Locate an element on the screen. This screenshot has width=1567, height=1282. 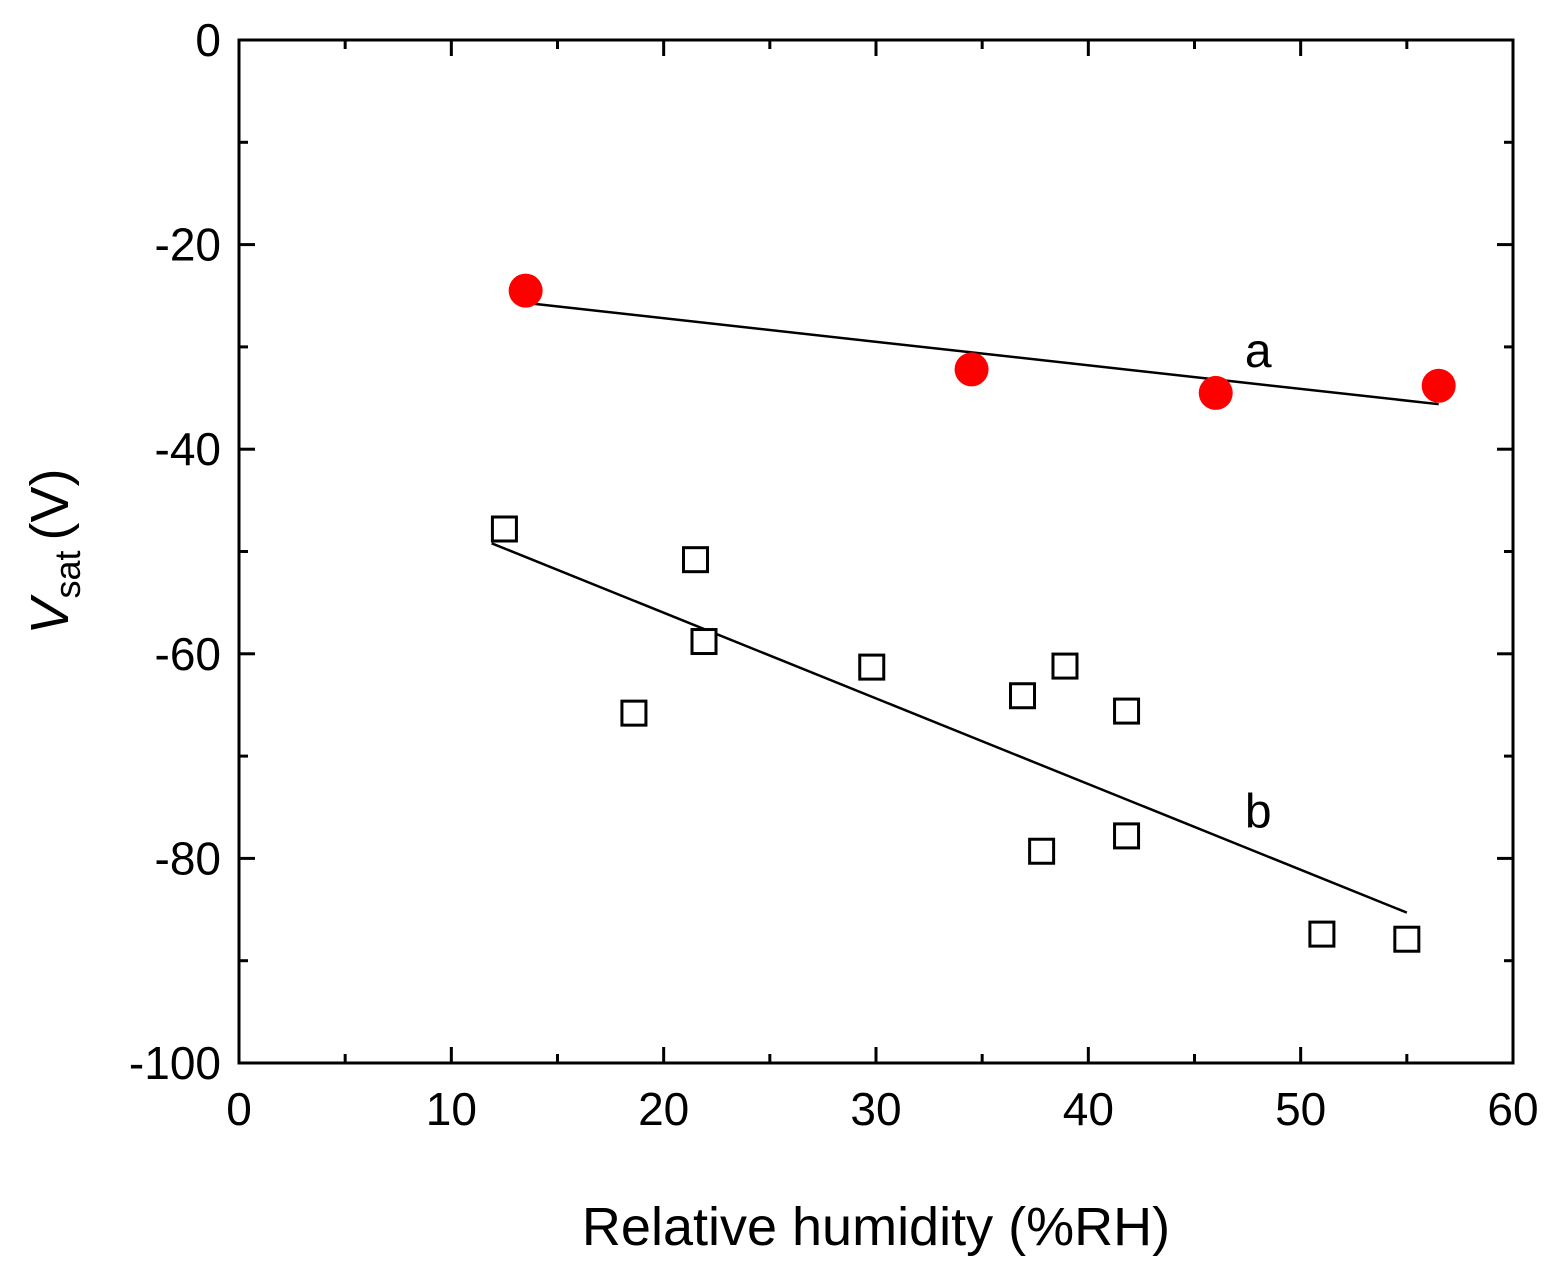
x-tick-label: 60 is located at coordinates (1512, 1109).